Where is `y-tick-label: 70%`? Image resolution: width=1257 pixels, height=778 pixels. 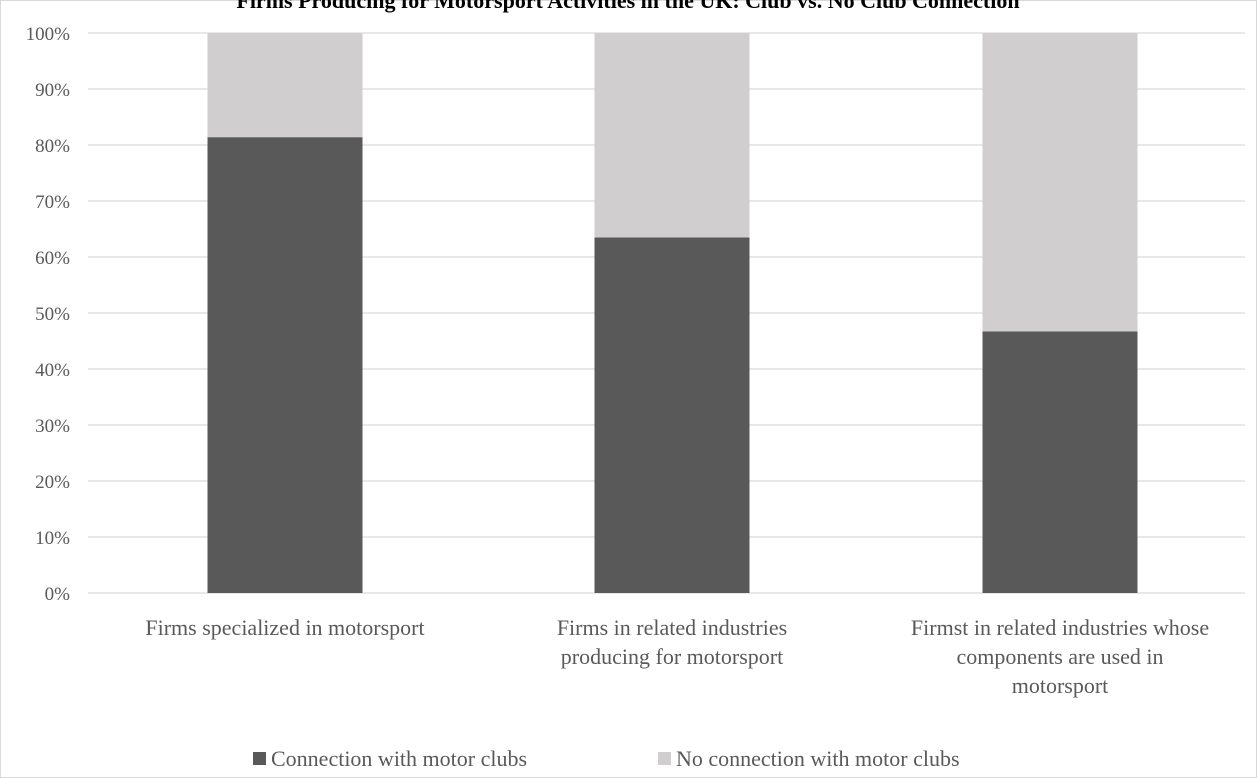
y-tick-label: 70% is located at coordinates (52, 202).